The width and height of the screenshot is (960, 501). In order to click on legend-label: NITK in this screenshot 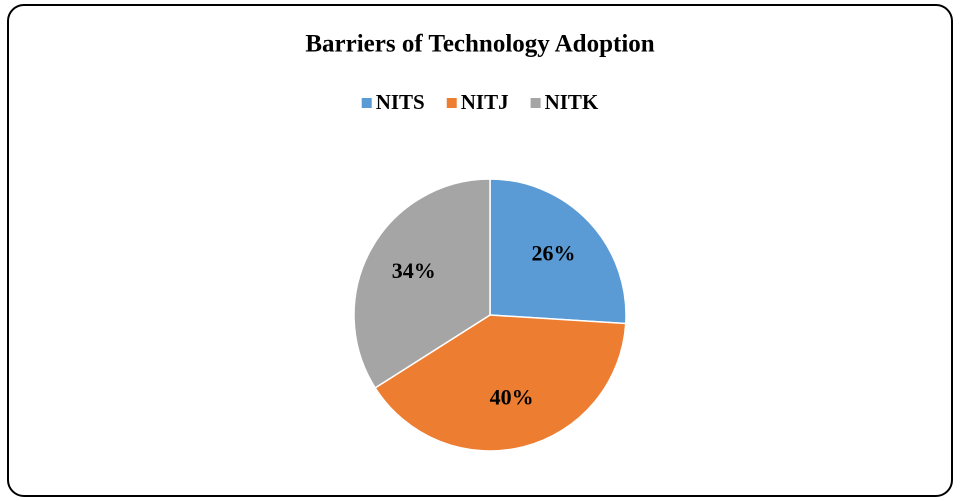, I will do `click(572, 102)`.